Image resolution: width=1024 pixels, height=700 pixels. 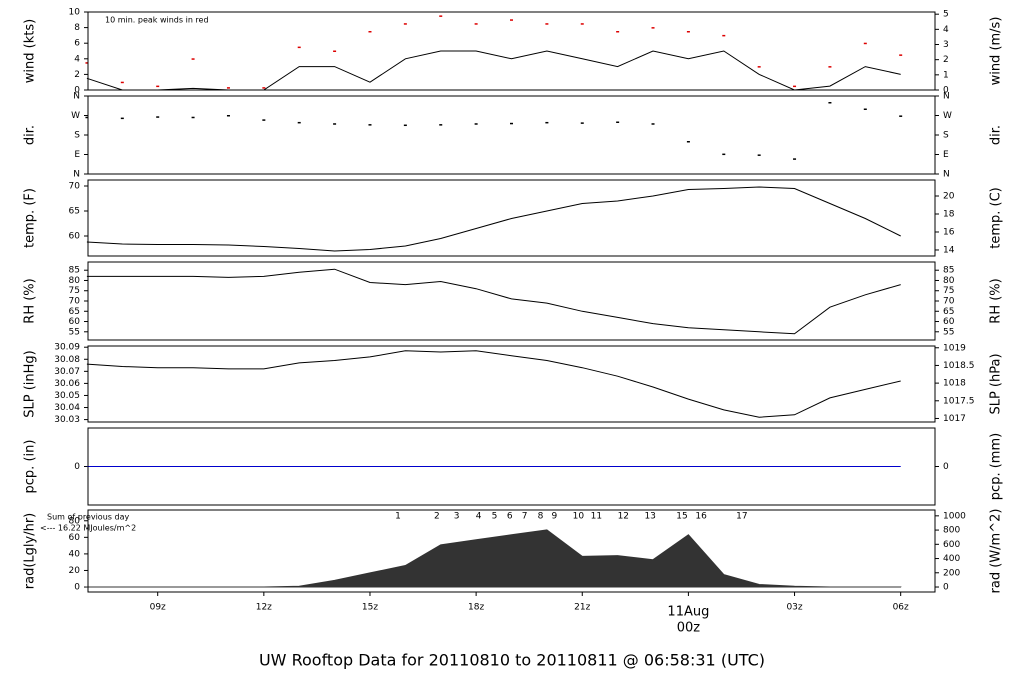 What do you see at coordinates (951, 545) in the screenshot?
I see `y2-tick-label: 600` at bounding box center [951, 545].